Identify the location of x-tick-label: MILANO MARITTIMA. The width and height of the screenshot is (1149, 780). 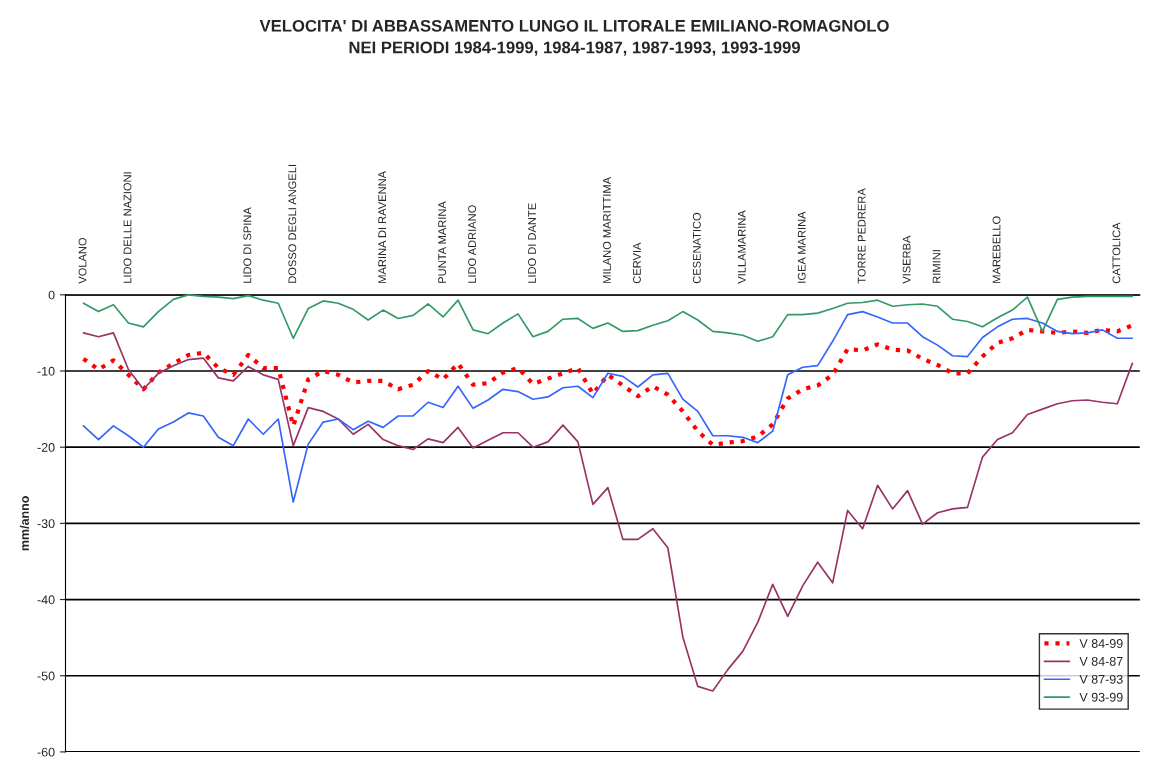
(607, 229).